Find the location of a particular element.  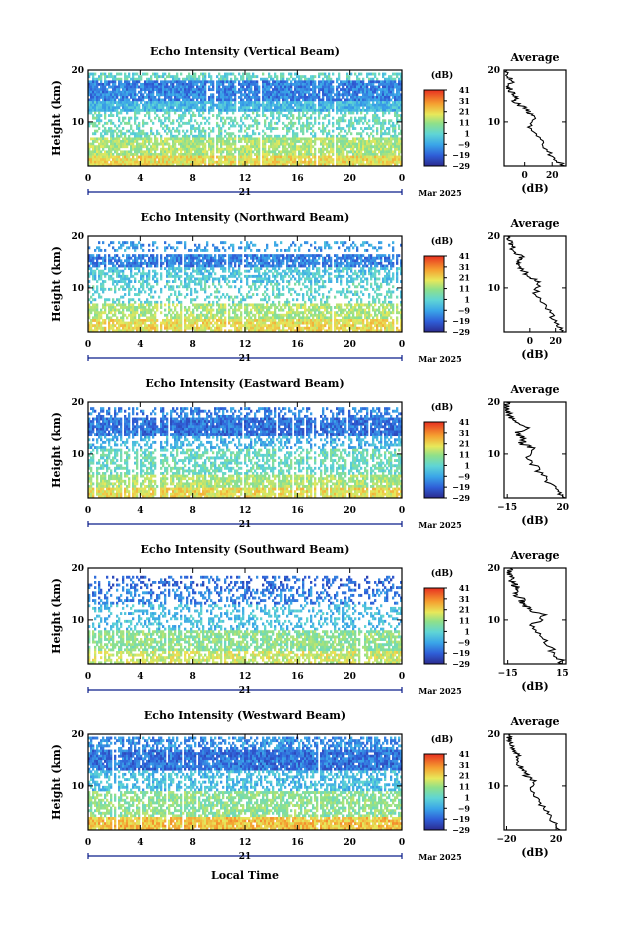

avg-x-tick-label: 20 is located at coordinates (552, 176).